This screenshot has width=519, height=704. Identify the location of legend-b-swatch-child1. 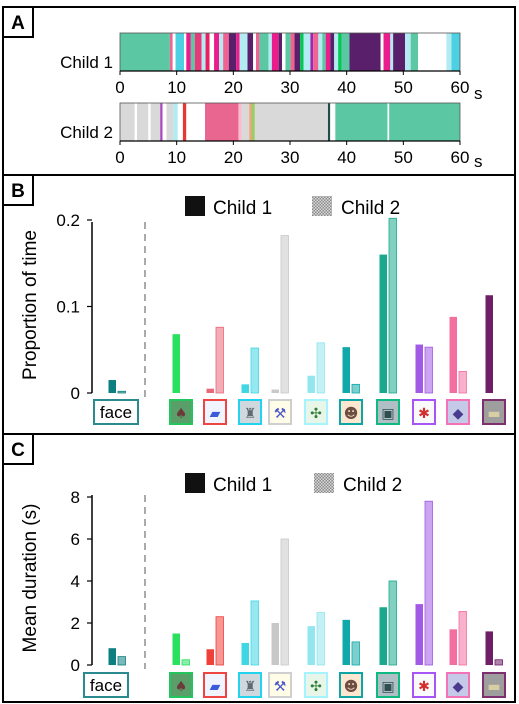
(195, 206).